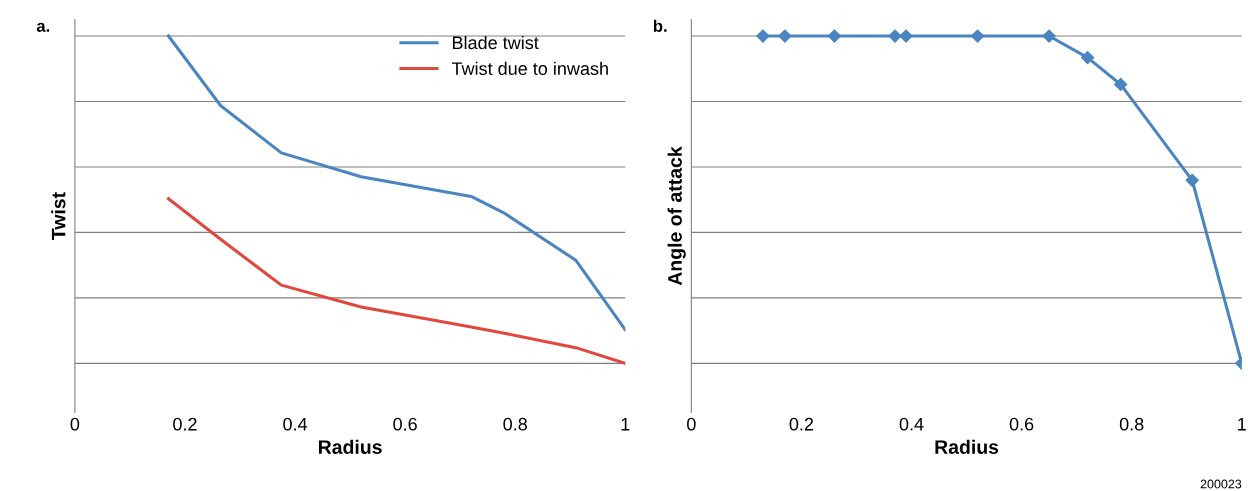 Image resolution: width=1248 pixels, height=491 pixels. Describe the element at coordinates (676, 216) in the screenshot. I see `y-axis-title: Angle of attack` at that location.